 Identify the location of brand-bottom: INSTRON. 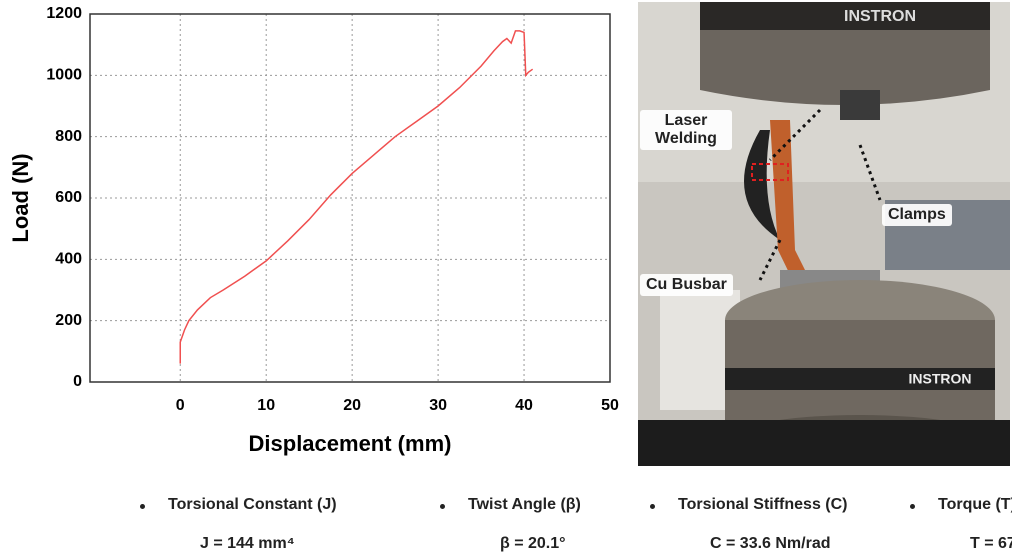
(940, 379).